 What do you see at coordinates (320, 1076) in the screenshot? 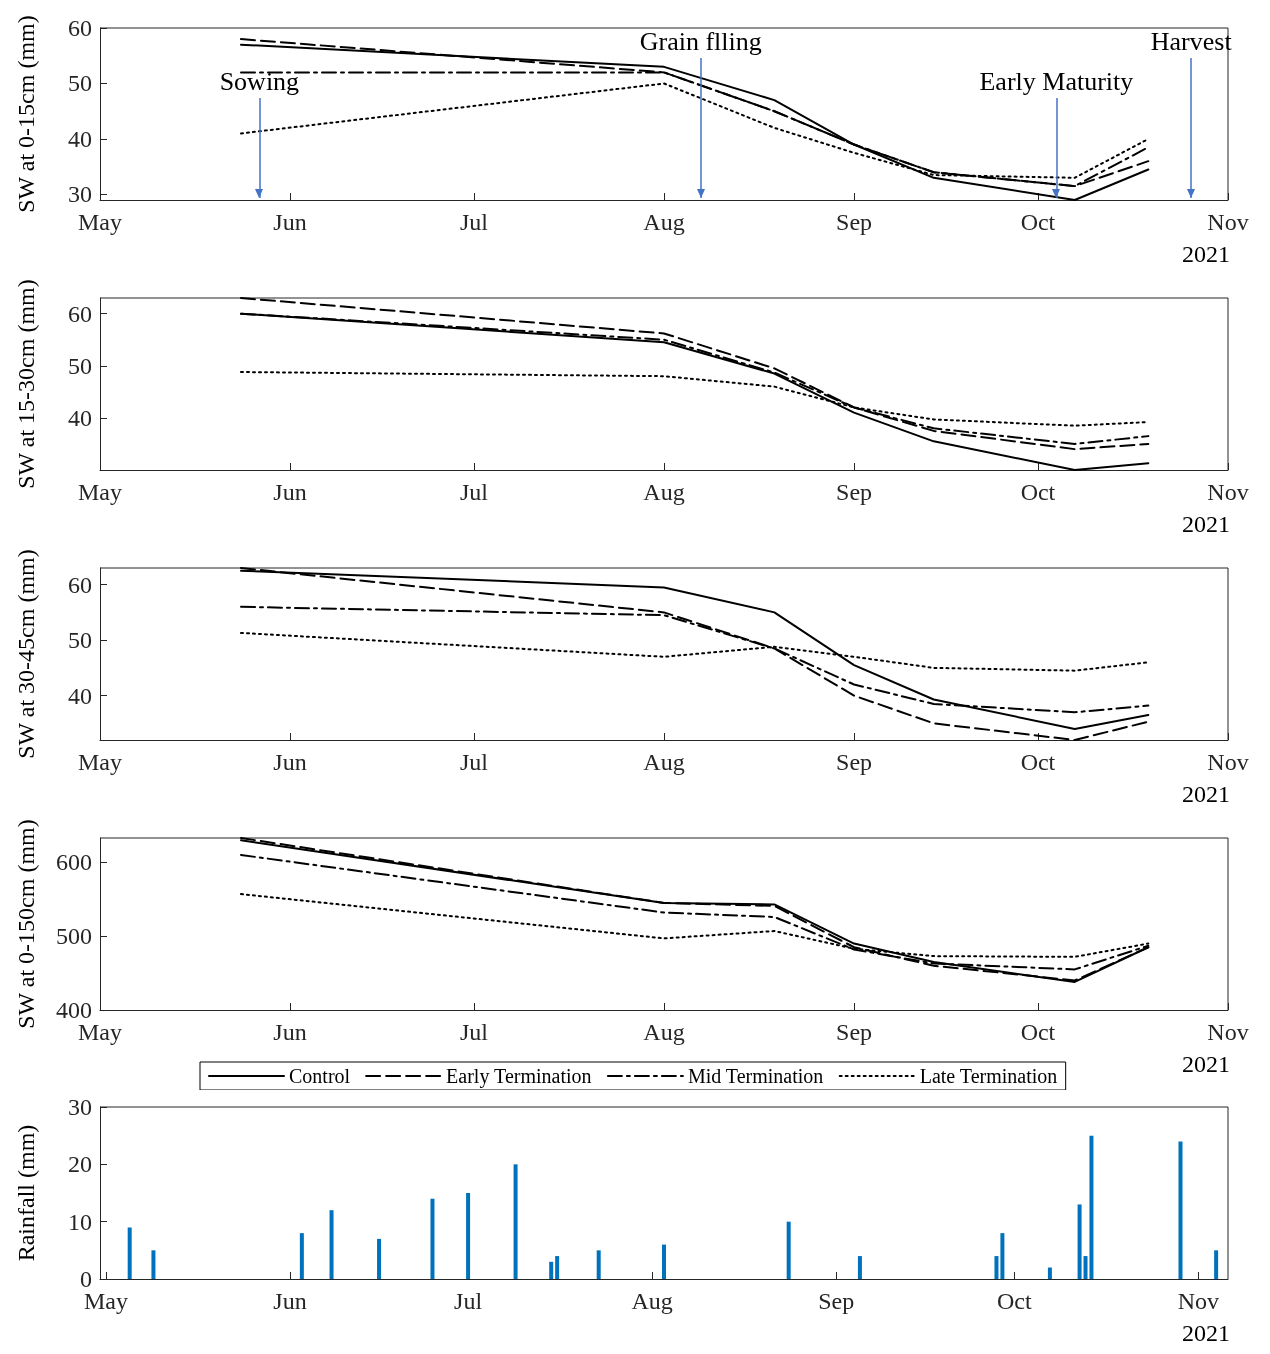
I see `legend-label: Control` at bounding box center [320, 1076].